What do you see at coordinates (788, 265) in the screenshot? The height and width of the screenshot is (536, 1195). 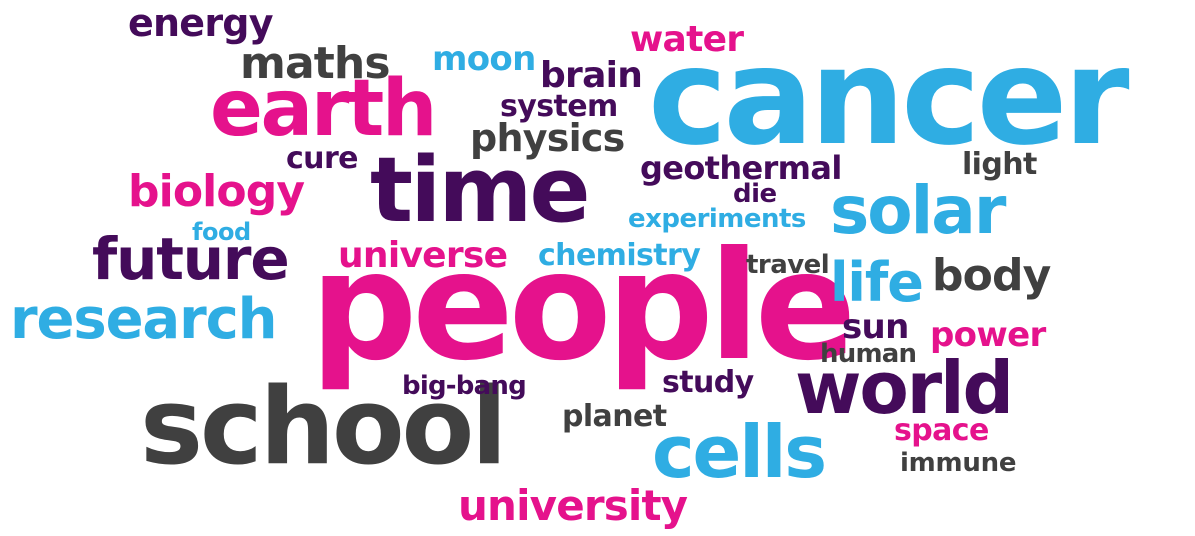 I see `word-travel: travel` at bounding box center [788, 265].